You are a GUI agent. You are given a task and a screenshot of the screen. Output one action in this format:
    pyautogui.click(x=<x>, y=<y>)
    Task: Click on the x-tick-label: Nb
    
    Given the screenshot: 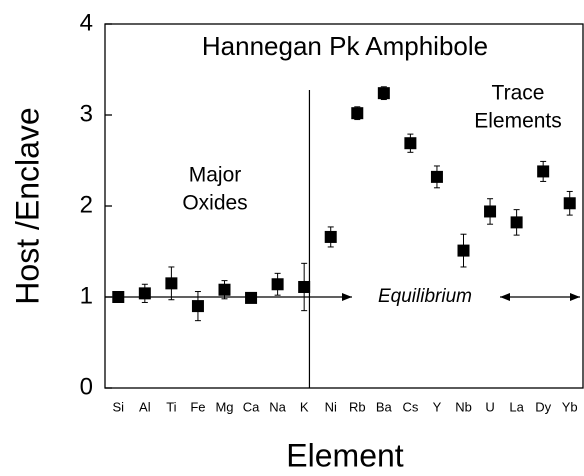 What is the action you would take?
    pyautogui.click(x=463, y=406)
    